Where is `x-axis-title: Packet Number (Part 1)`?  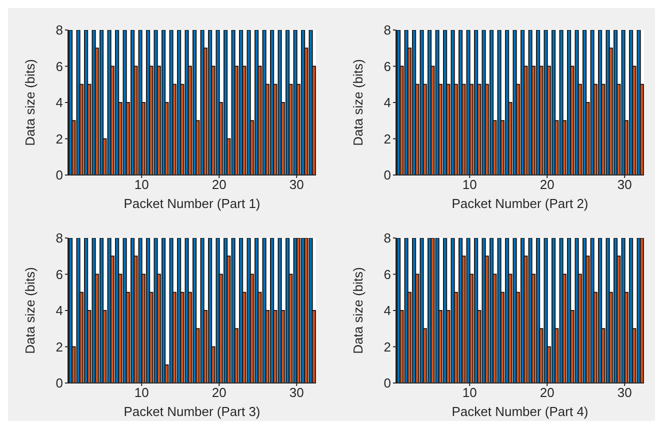
x-axis-title: Packet Number (Part 1) is located at coordinates (192, 203).